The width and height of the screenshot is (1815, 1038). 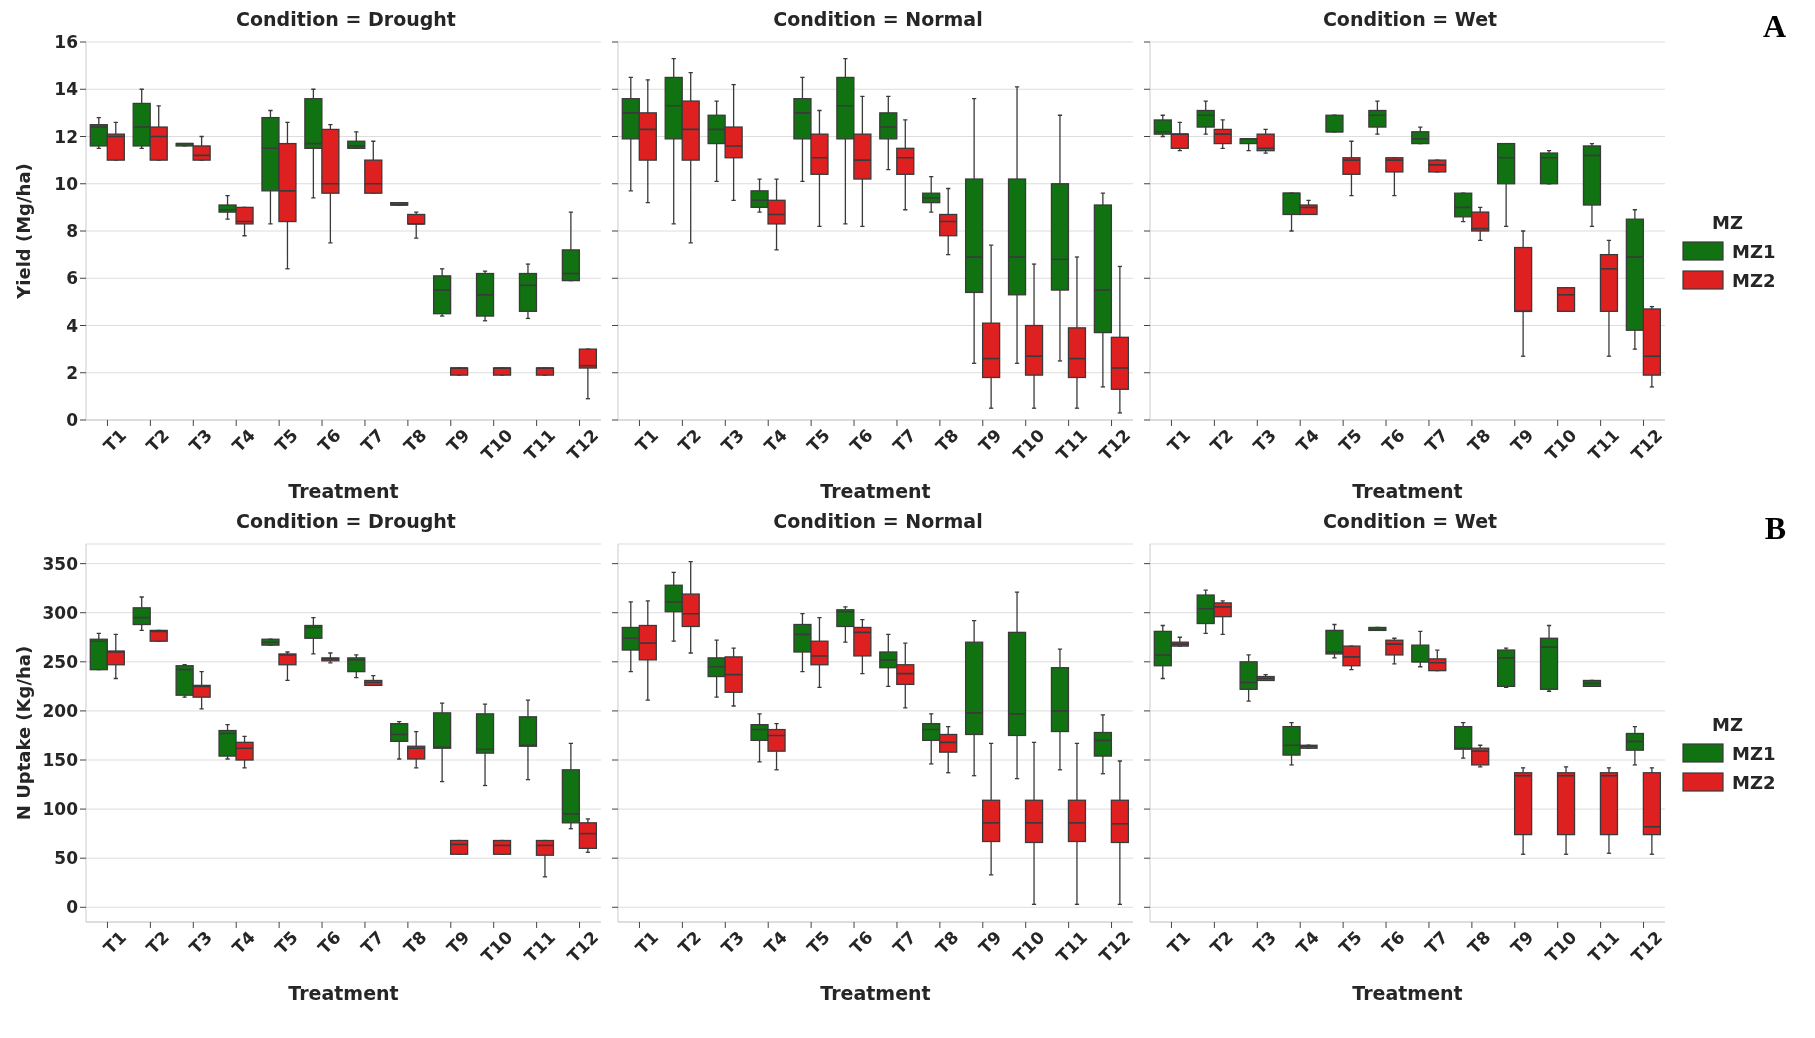 I want to click on y-tick-label: 150, so click(x=60, y=760).